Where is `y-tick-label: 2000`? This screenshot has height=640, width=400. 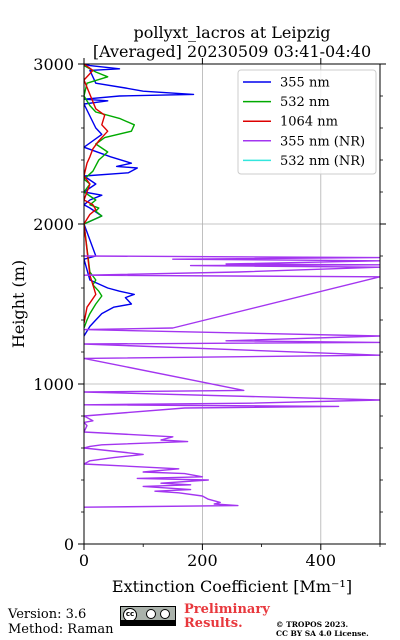 y-tick-label: 2000 is located at coordinates (53, 224).